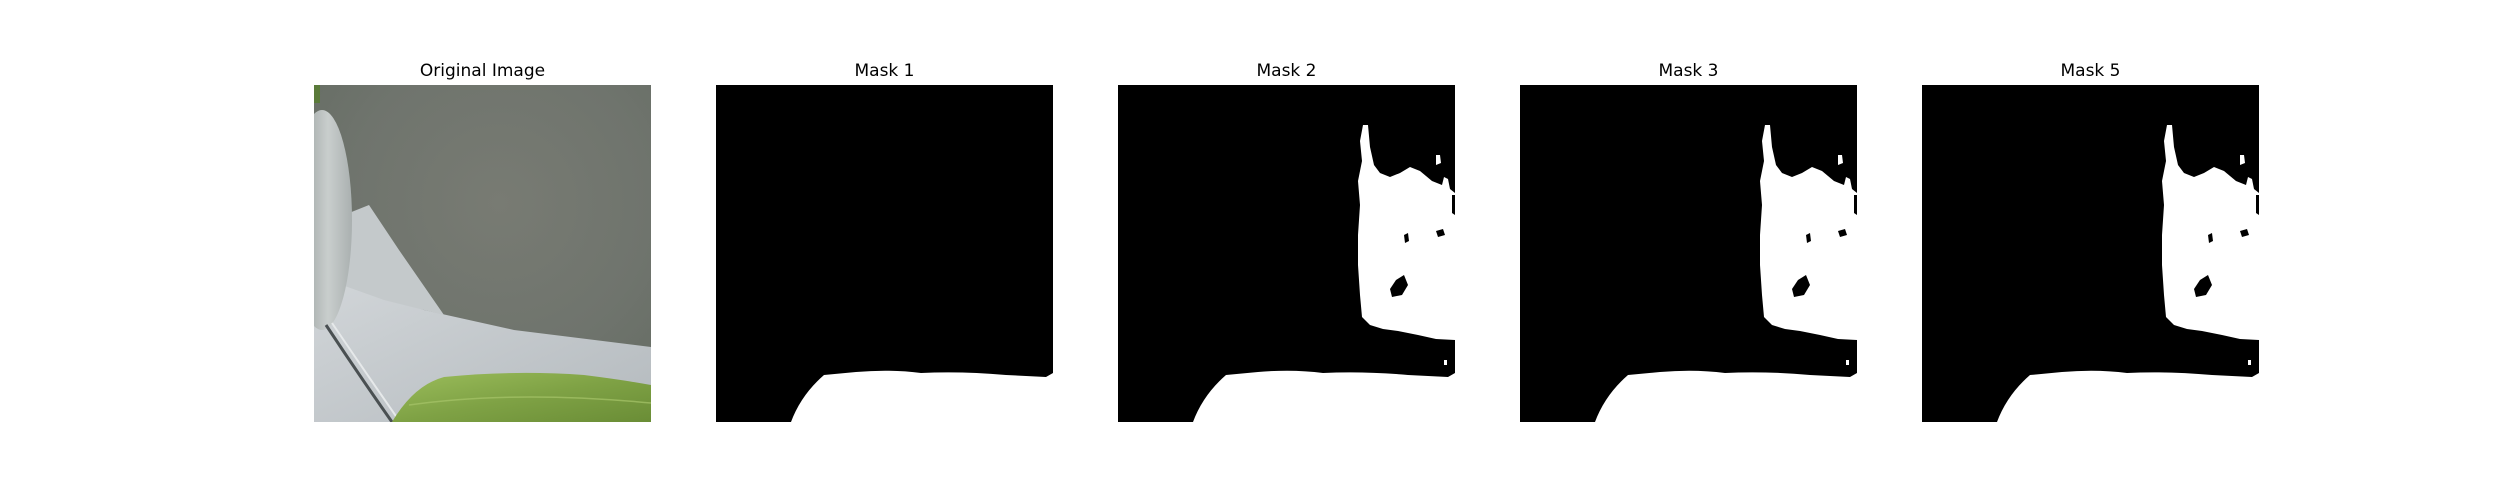  I want to click on mask-3-image, so click(1688, 253).